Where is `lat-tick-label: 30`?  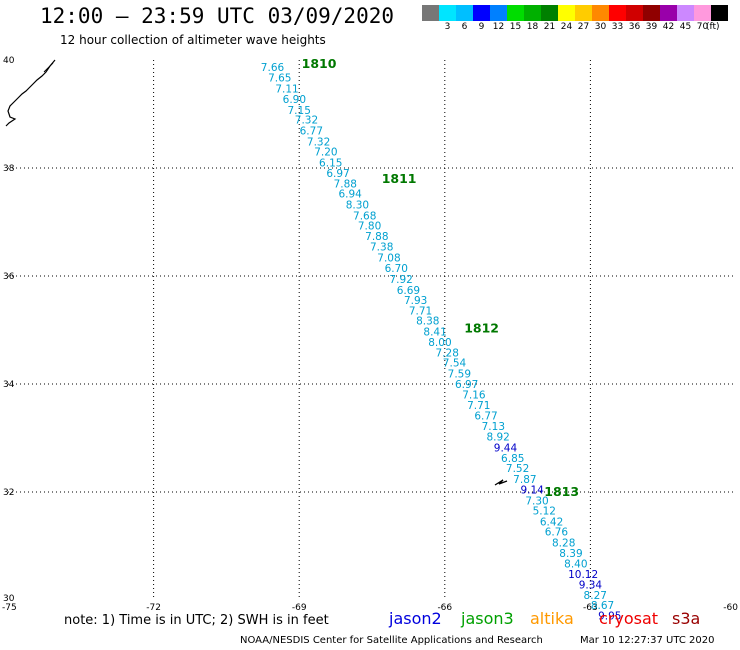
lat-tick-label: 30 is located at coordinates (9, 599).